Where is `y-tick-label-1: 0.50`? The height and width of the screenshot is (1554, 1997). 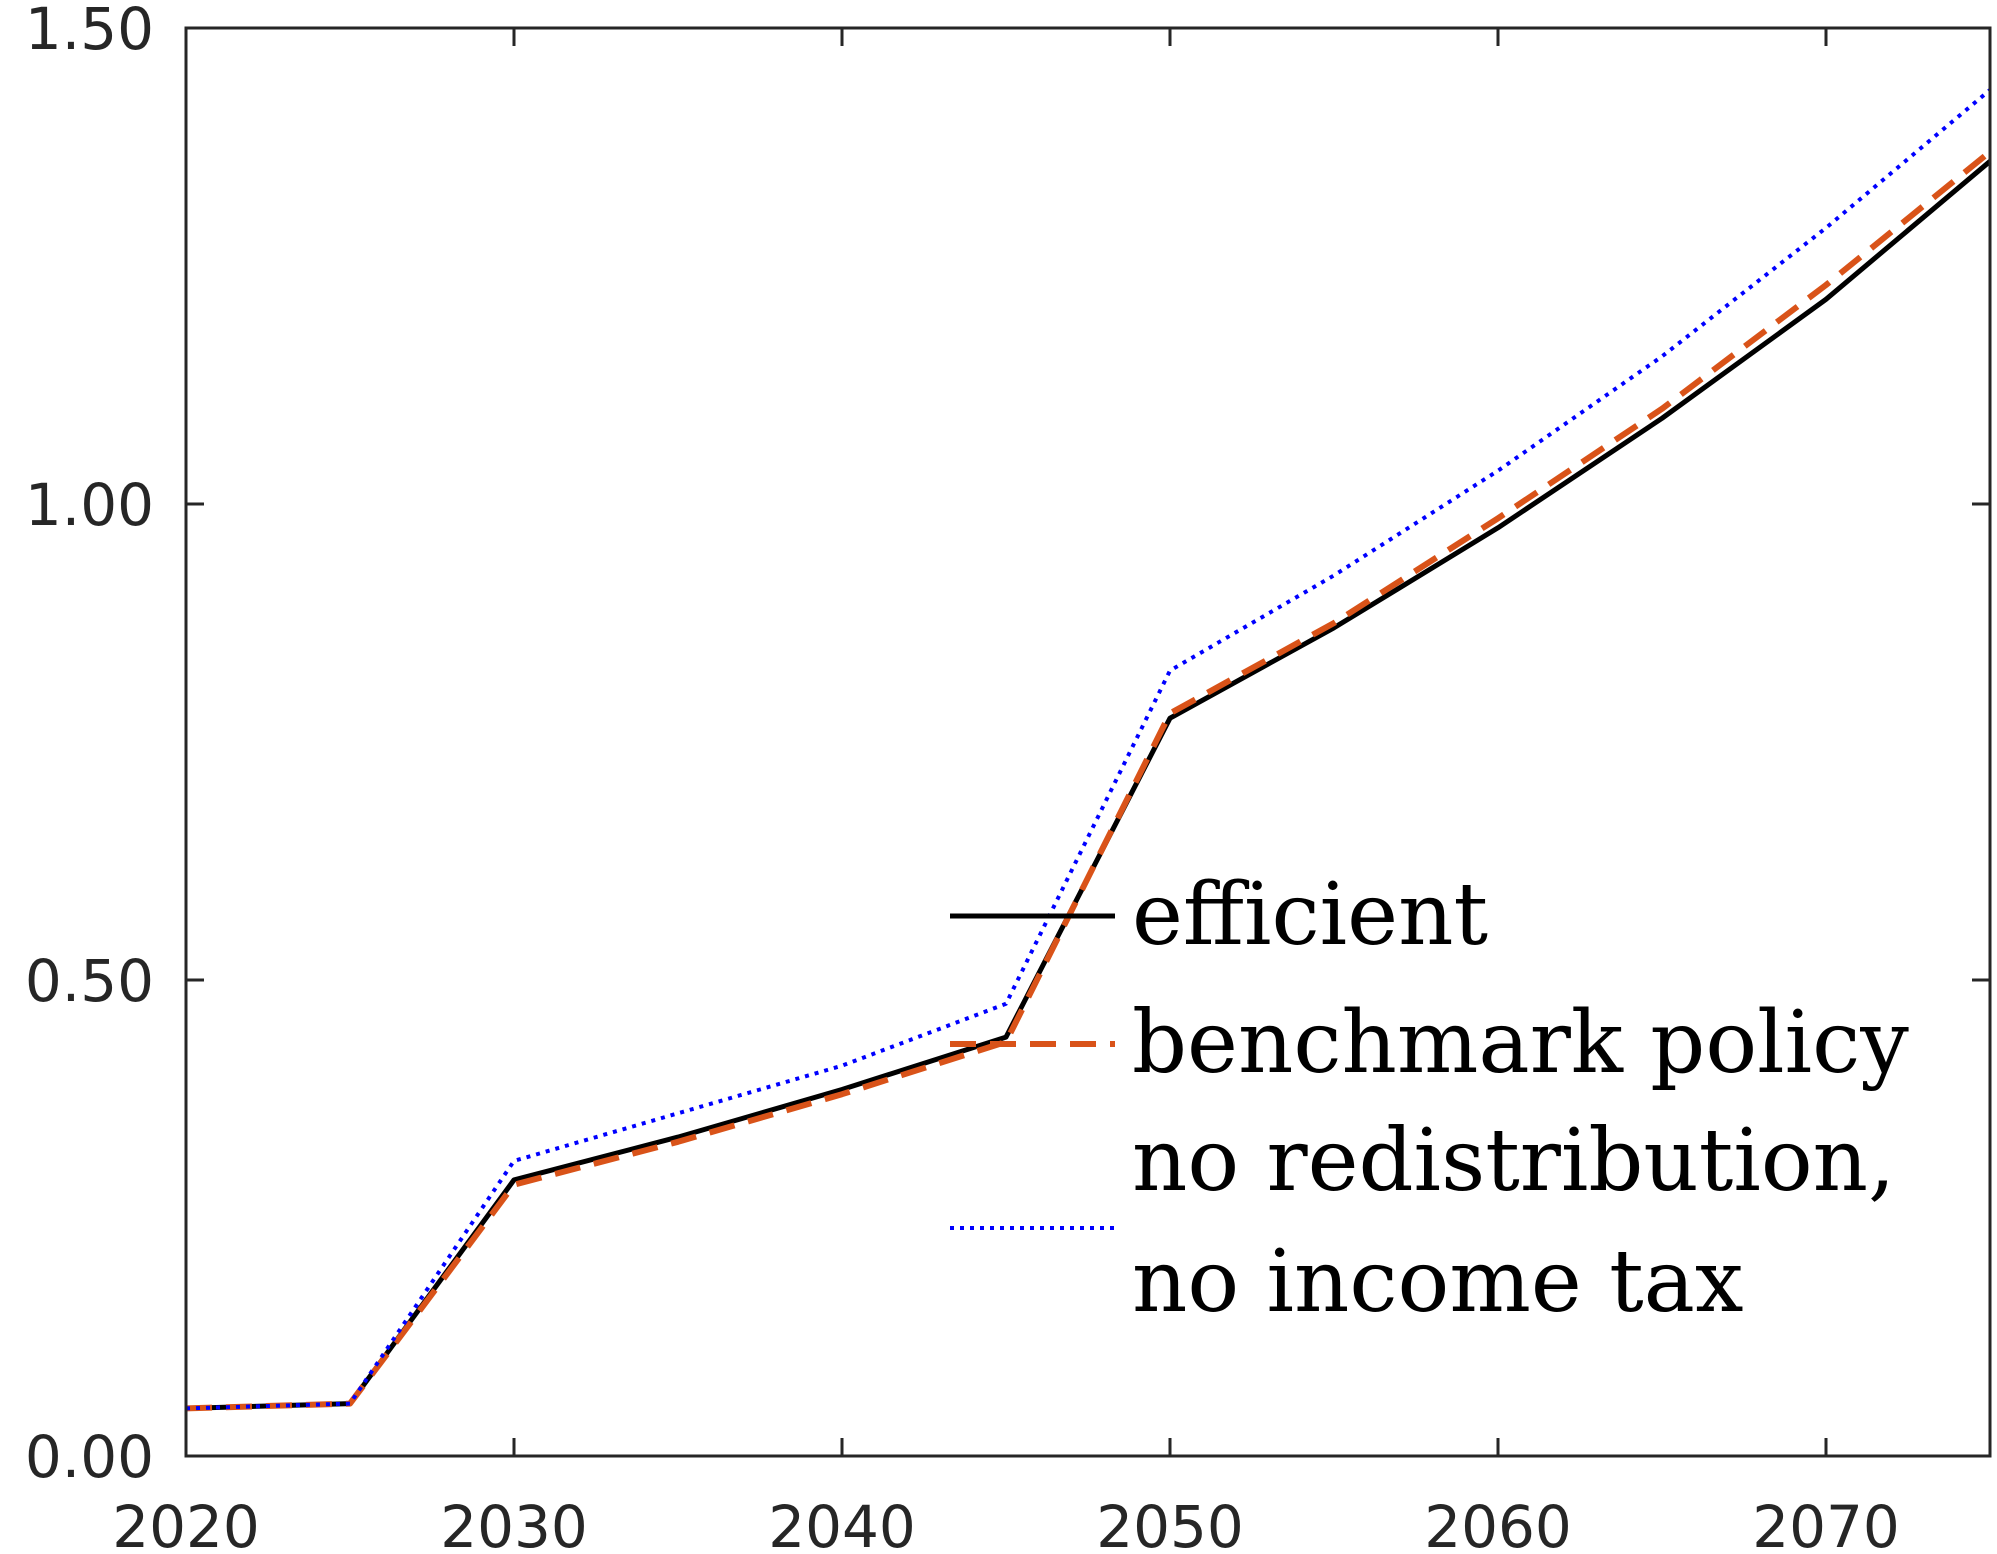
y-tick-label-1: 0.50 is located at coordinates (89, 981).